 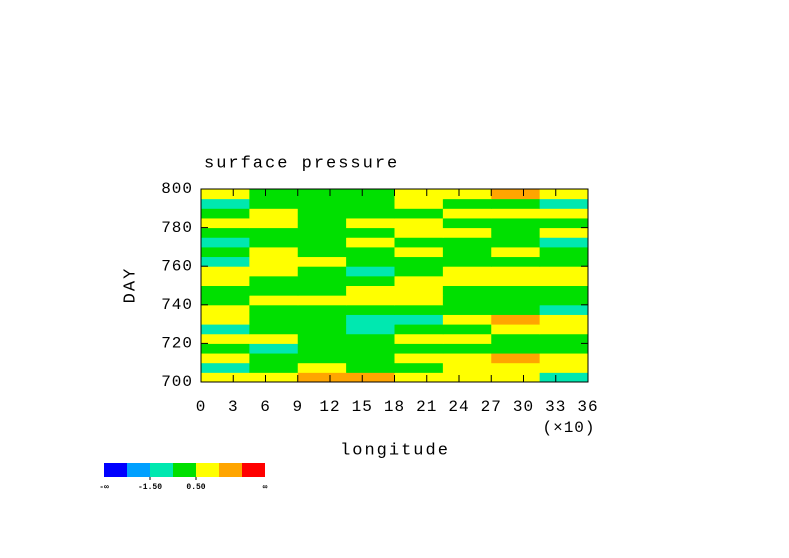 What do you see at coordinates (177, 344) in the screenshot?
I see `y-tick-label: 720` at bounding box center [177, 344].